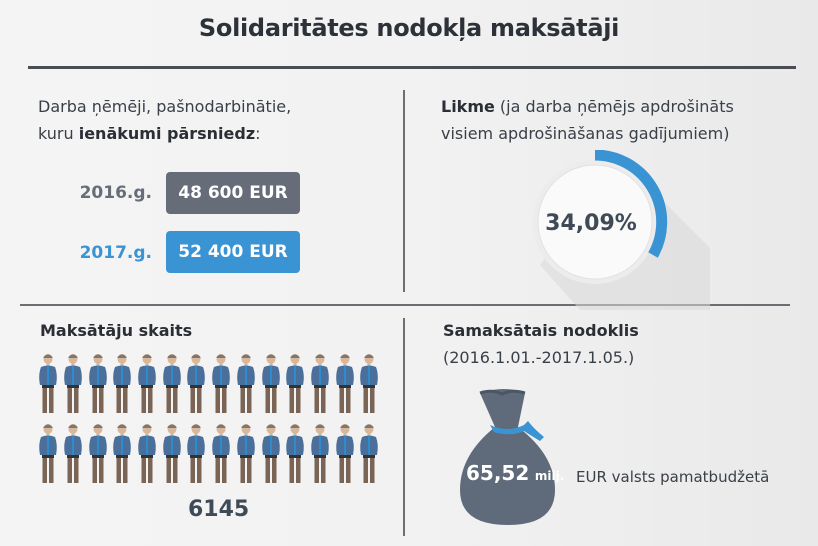 The width and height of the screenshot is (818, 546). What do you see at coordinates (412, 67) in the screenshot?
I see `header-divider` at bounding box center [412, 67].